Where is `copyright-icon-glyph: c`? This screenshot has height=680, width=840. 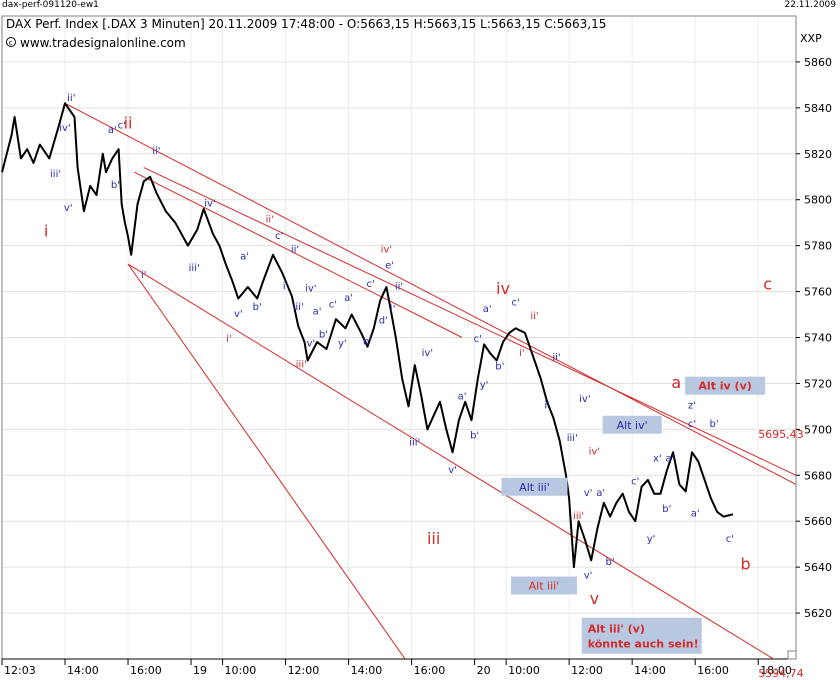 copyright-icon-glyph: c is located at coordinates (11, 43).